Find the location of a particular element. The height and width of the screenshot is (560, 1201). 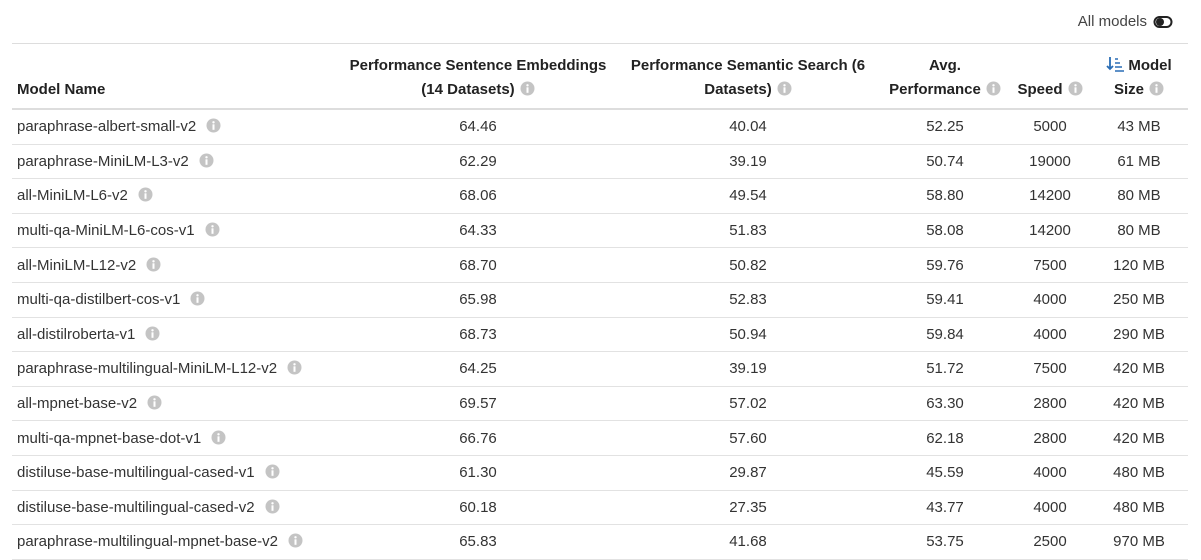

cell-value: 2500 is located at coordinates (1050, 542).